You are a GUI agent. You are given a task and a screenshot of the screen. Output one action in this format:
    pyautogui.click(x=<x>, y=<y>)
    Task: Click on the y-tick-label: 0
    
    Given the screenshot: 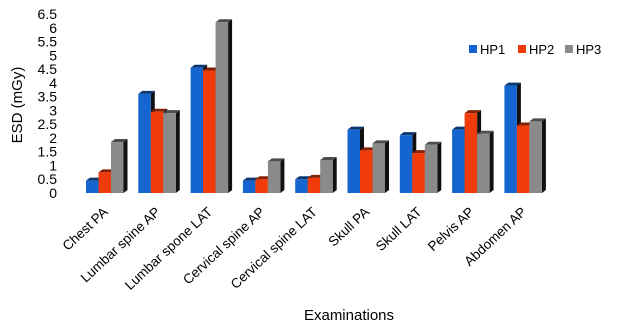 What is the action you would take?
    pyautogui.click(x=53, y=193)
    